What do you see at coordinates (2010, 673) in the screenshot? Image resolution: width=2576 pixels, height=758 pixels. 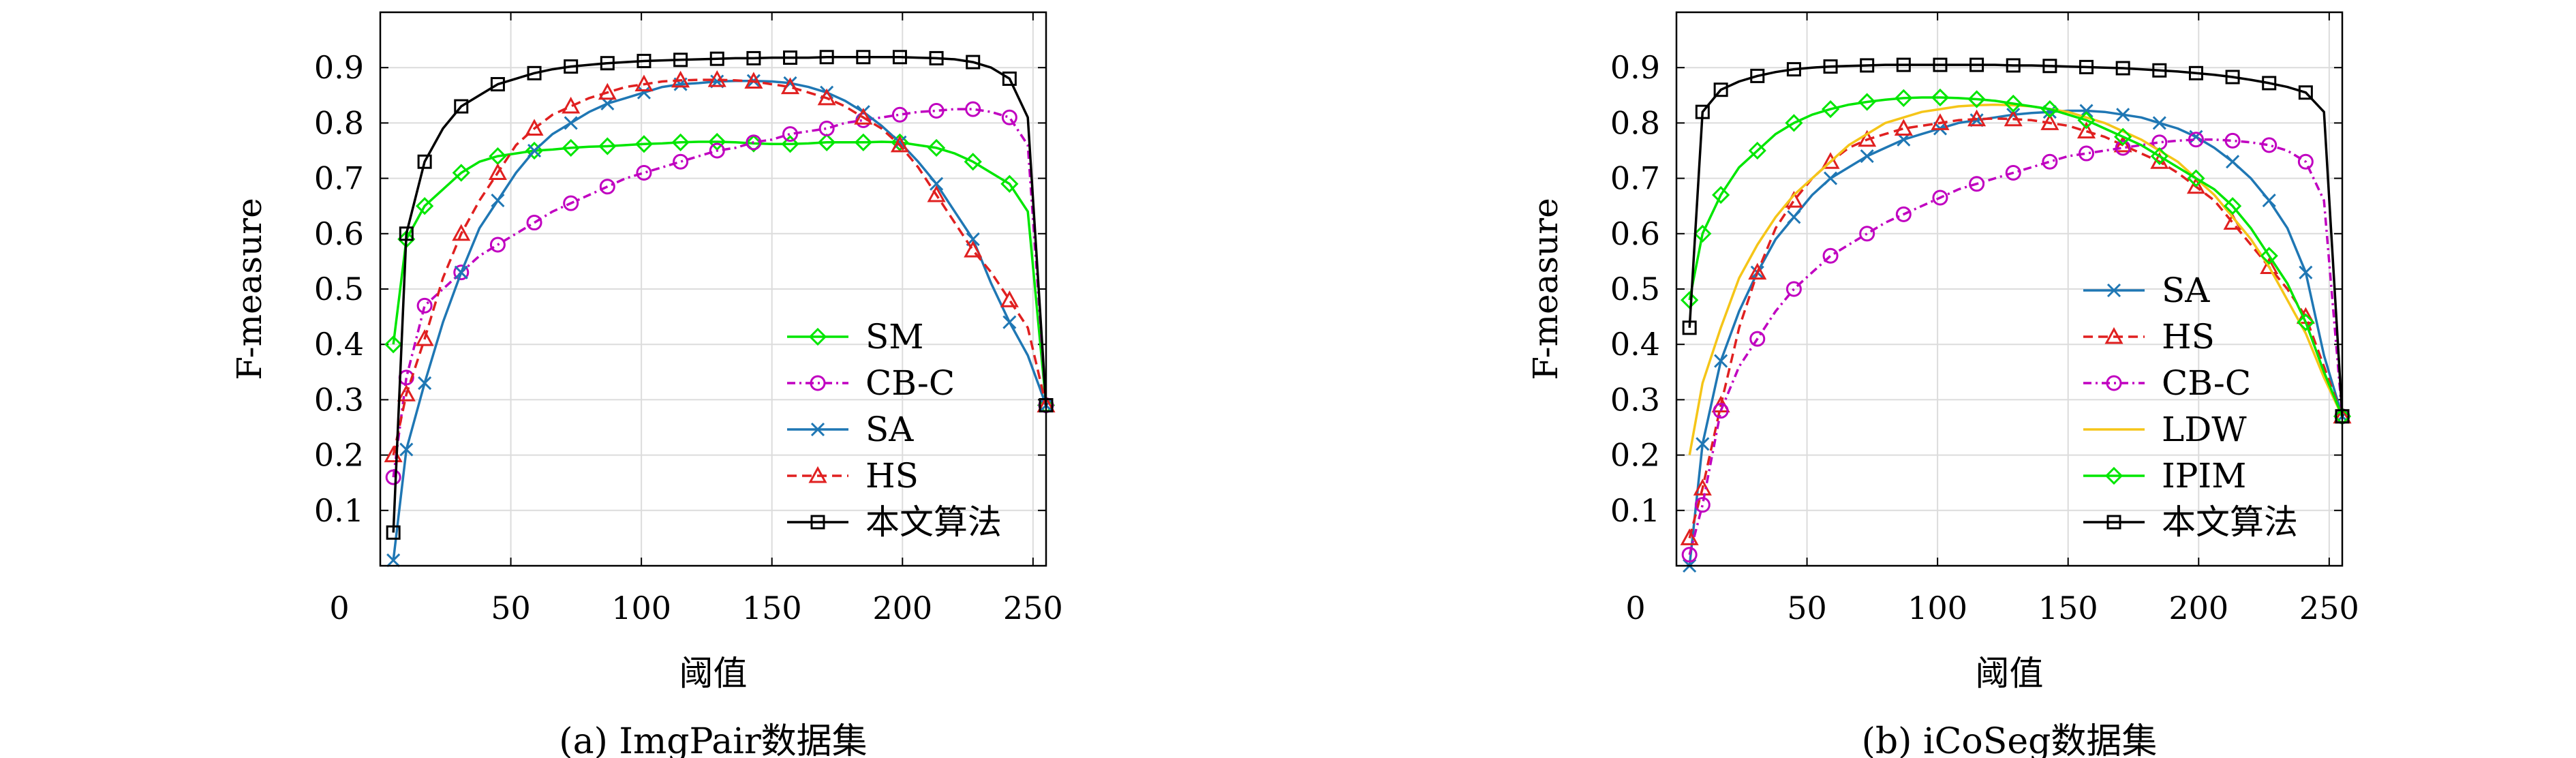 I see `x-axis-label: 阈值` at bounding box center [2010, 673].